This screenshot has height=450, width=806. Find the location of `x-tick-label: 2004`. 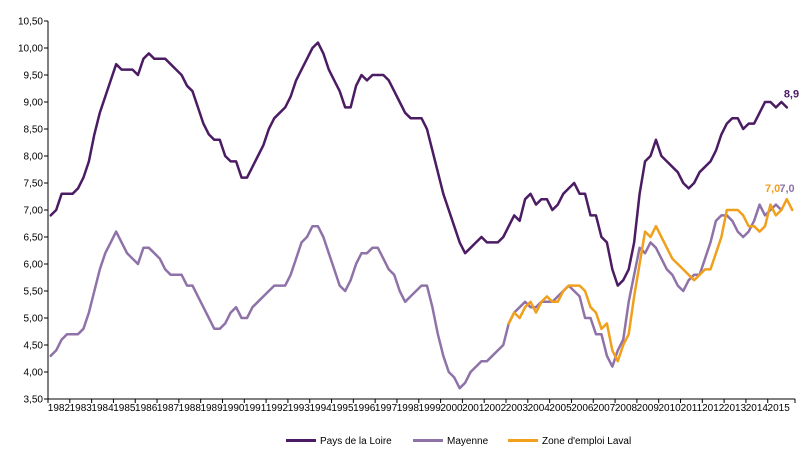

x-tick-label: 2004 is located at coordinates (539, 408).